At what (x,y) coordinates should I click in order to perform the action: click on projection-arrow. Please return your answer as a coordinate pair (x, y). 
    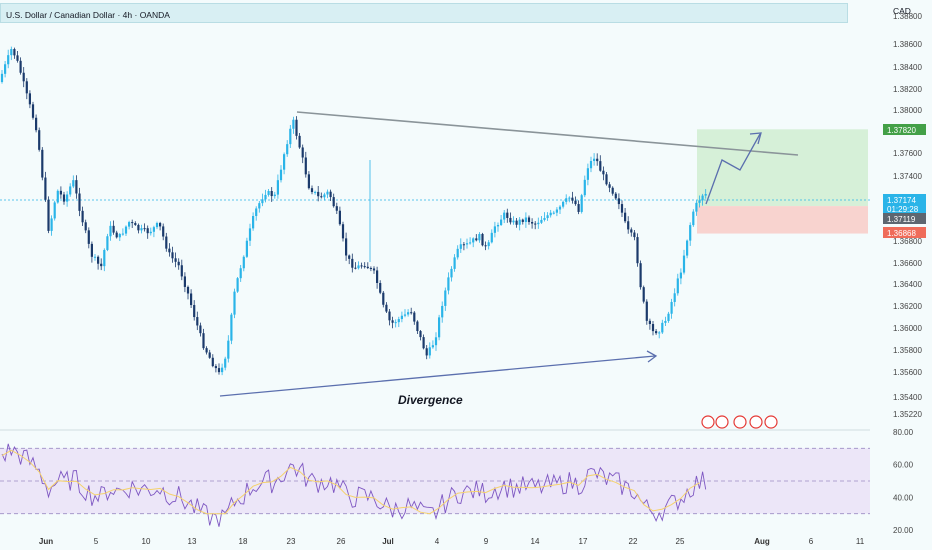
    Looking at the image, I should click on (733, 169).